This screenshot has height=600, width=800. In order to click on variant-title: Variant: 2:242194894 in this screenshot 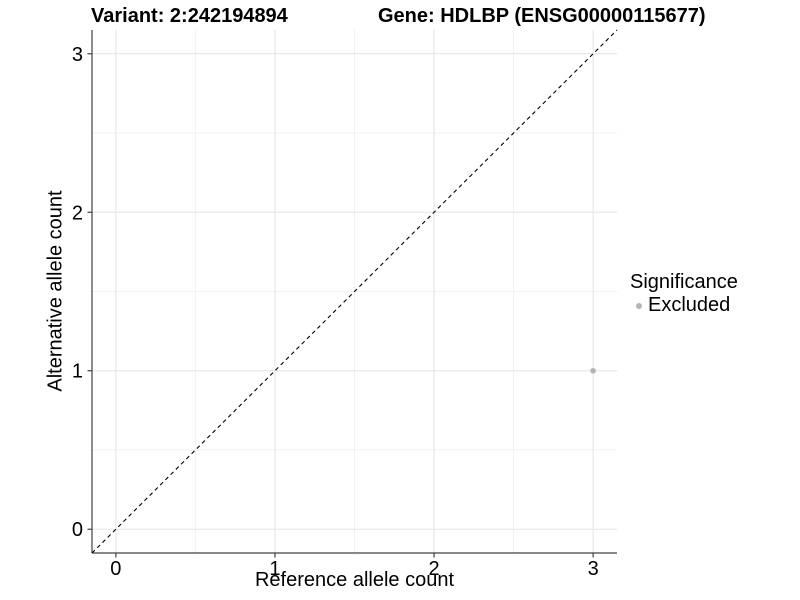, I will do `click(189, 16)`.